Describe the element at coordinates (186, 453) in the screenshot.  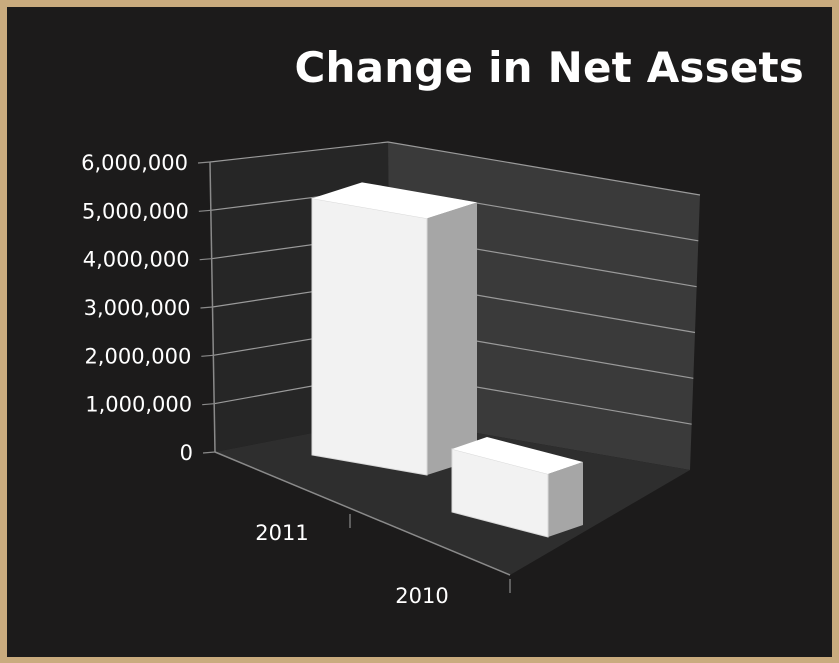
I see `y-tick-label: 0` at that location.